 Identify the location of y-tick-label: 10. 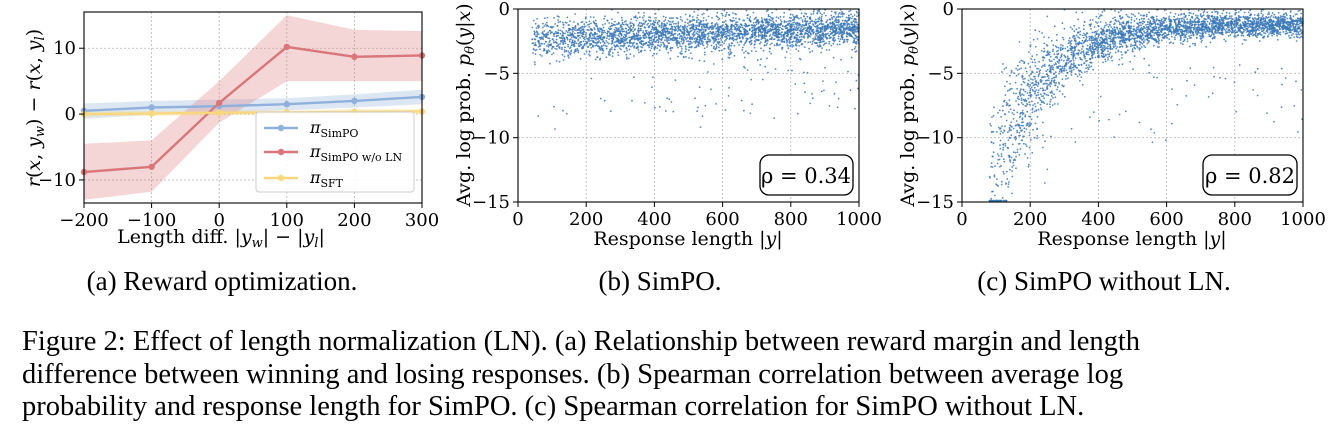
(64, 48).